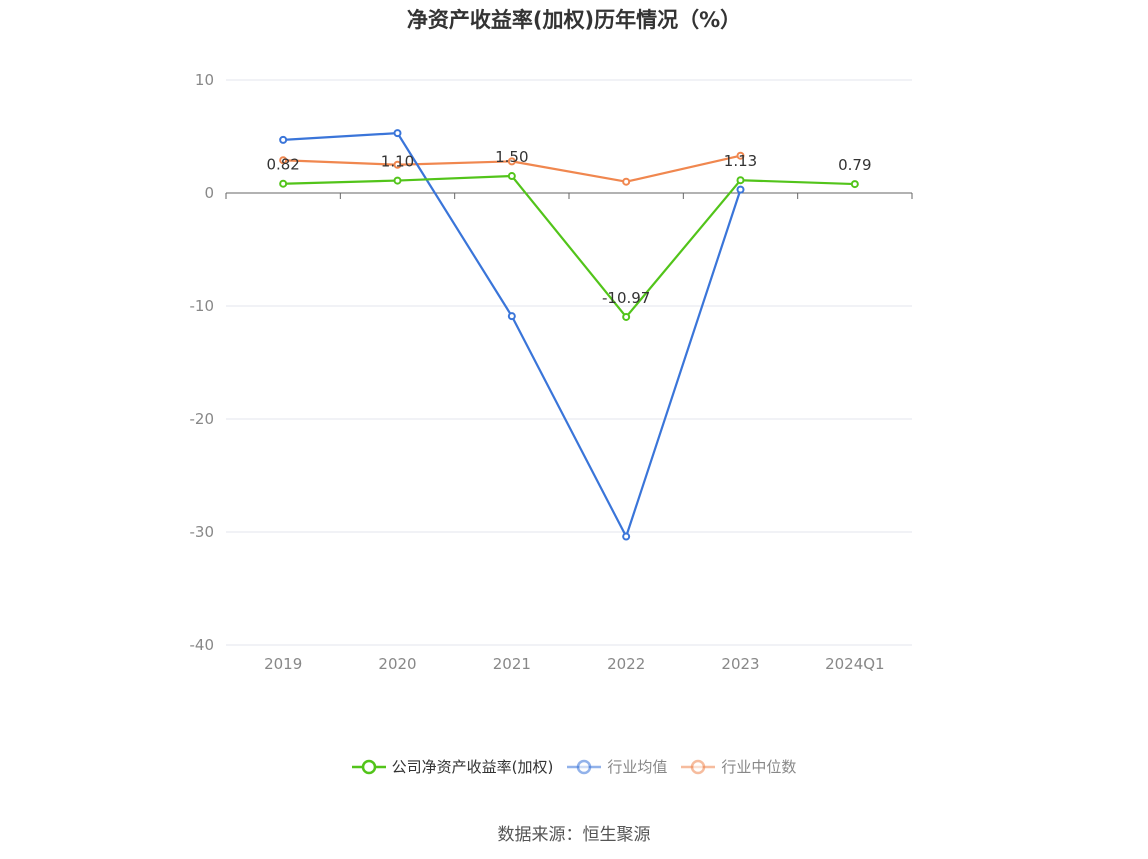 Image resolution: width=1148 pixels, height=859 pixels. Describe the element at coordinates (626, 664) in the screenshot. I see `x-tick-label: 2022` at that location.